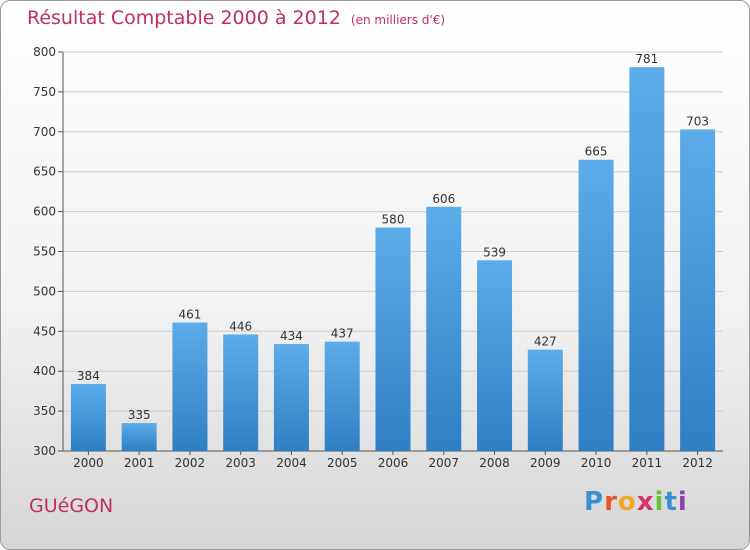  What do you see at coordinates (184, 18) in the screenshot?
I see `chart-title-text: Résultat Comptable 2000 à 2012` at bounding box center [184, 18].